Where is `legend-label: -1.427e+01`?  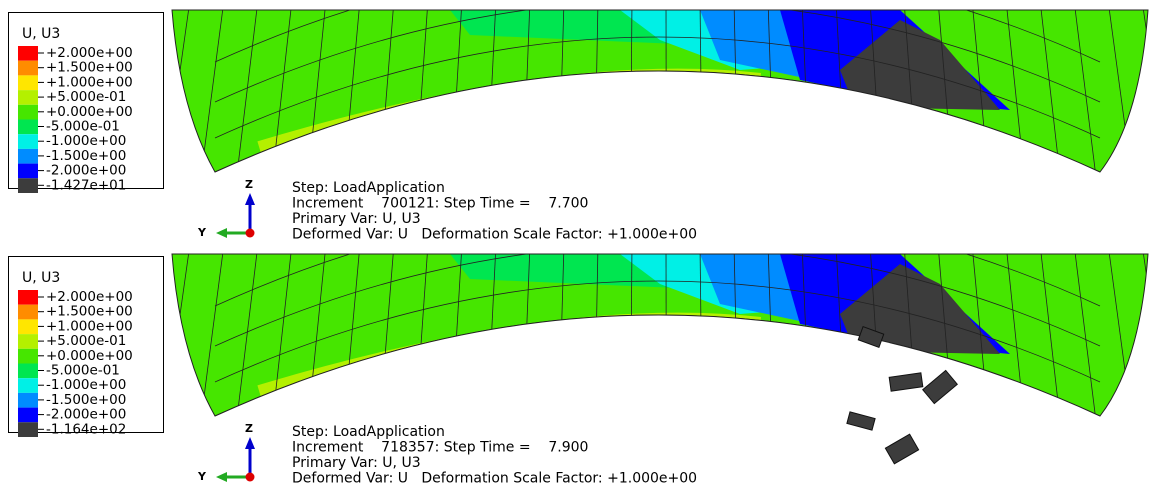 legend-label: -1.427e+01 is located at coordinates (86, 185).